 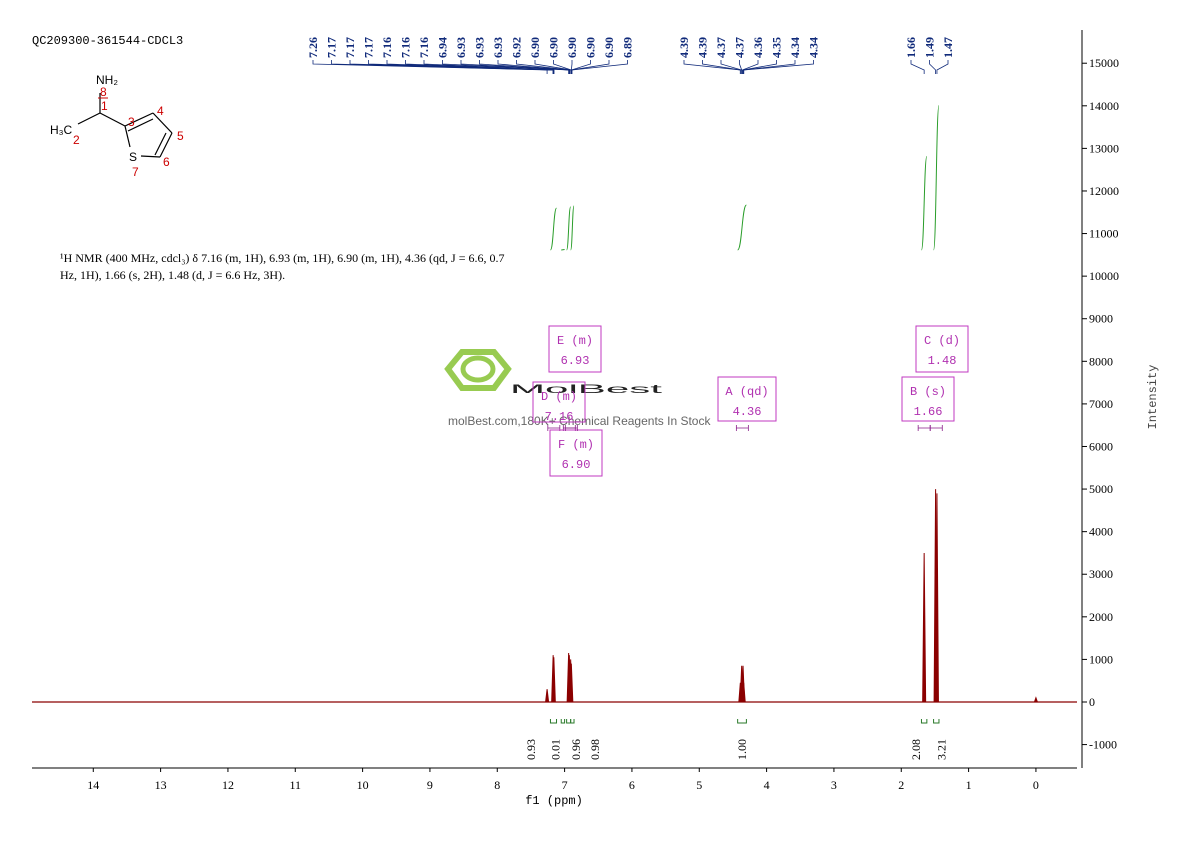 What do you see at coordinates (133, 157) in the screenshot?
I see `atom-label: S` at bounding box center [133, 157].